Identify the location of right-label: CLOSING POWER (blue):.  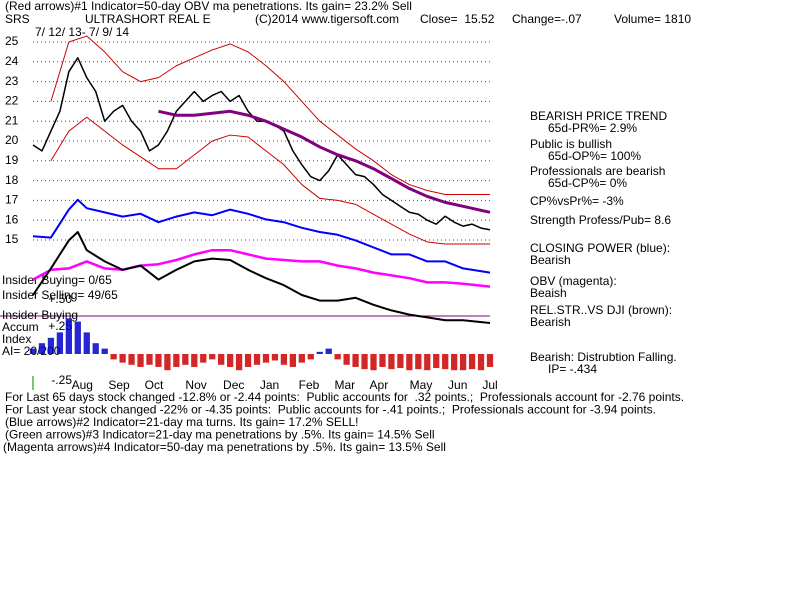
(600, 248).